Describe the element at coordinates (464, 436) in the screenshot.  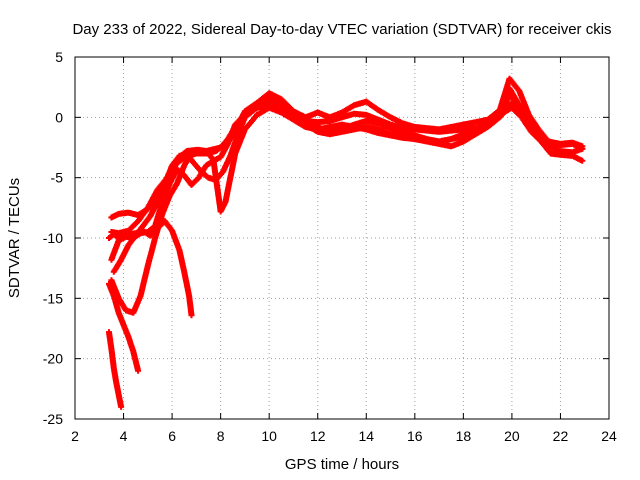
I see `x-tick-label: 18` at that location.